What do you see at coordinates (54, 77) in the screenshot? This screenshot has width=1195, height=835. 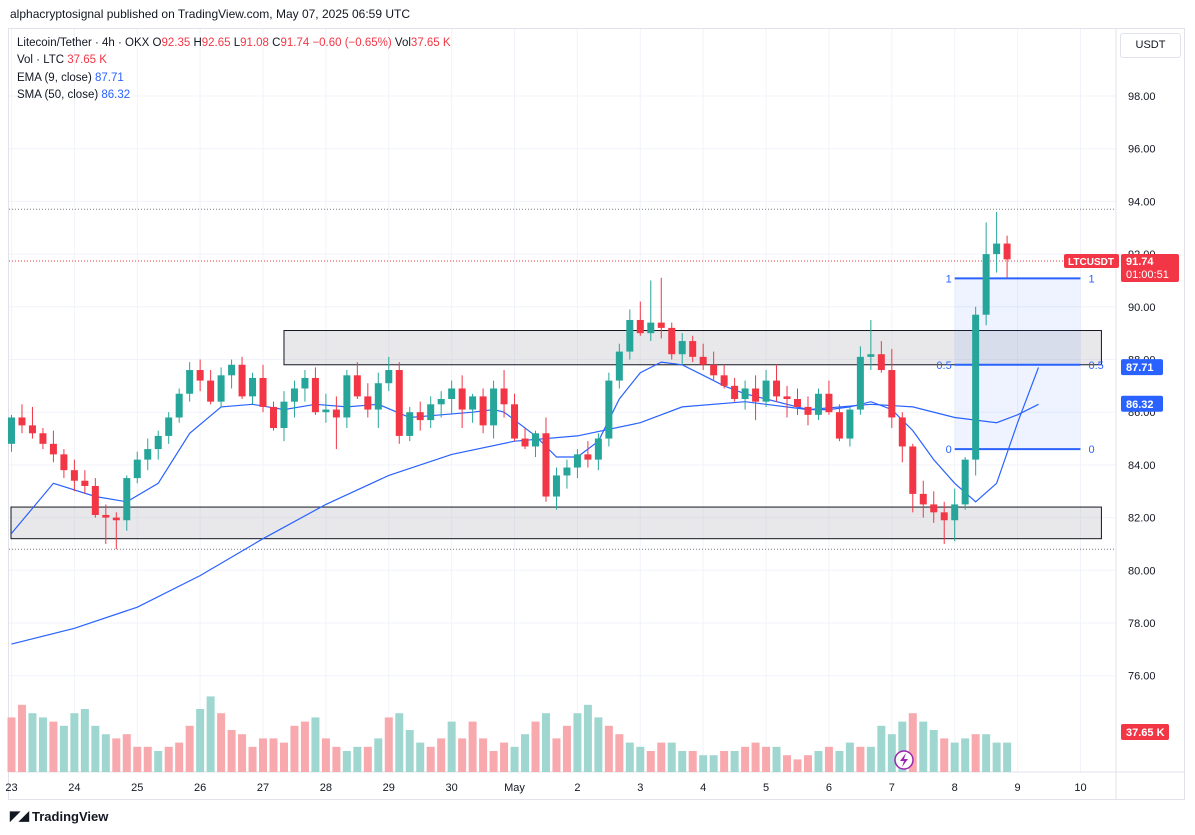 I see `legend-ema-label: EMA (9, close)` at bounding box center [54, 77].